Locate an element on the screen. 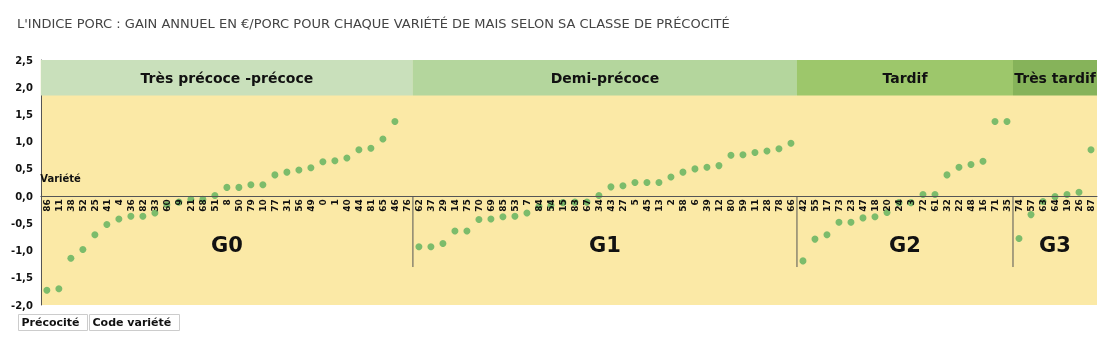  x-tick-label: 1 is located at coordinates (334, 202).